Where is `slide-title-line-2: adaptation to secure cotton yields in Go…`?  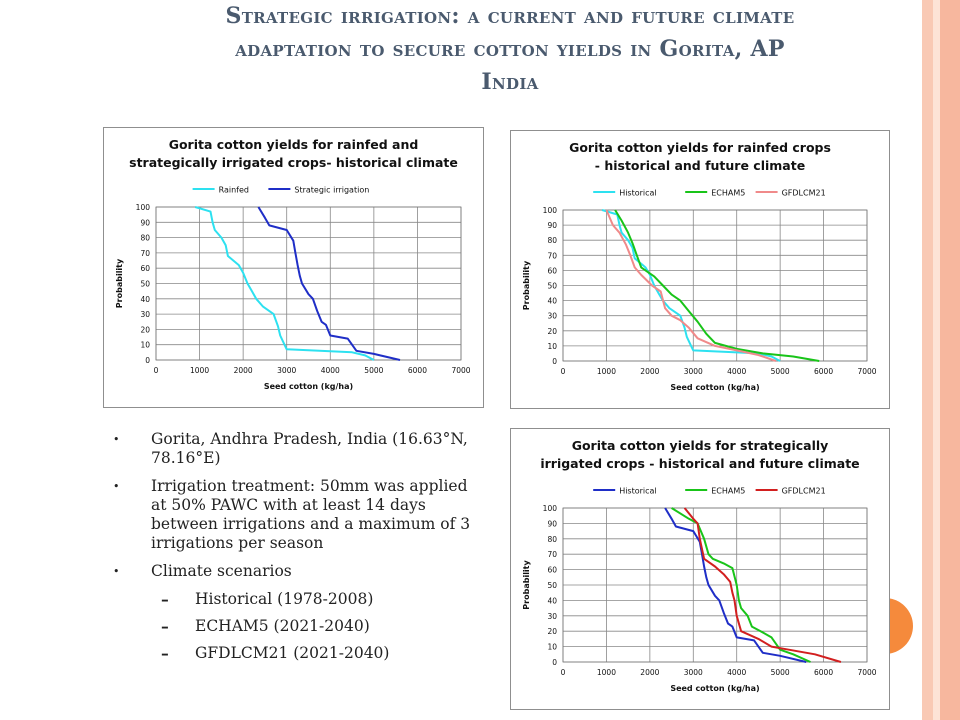
slide-title-line-2: adaptation to secure cotton yields in Go… is located at coordinates (510, 49).